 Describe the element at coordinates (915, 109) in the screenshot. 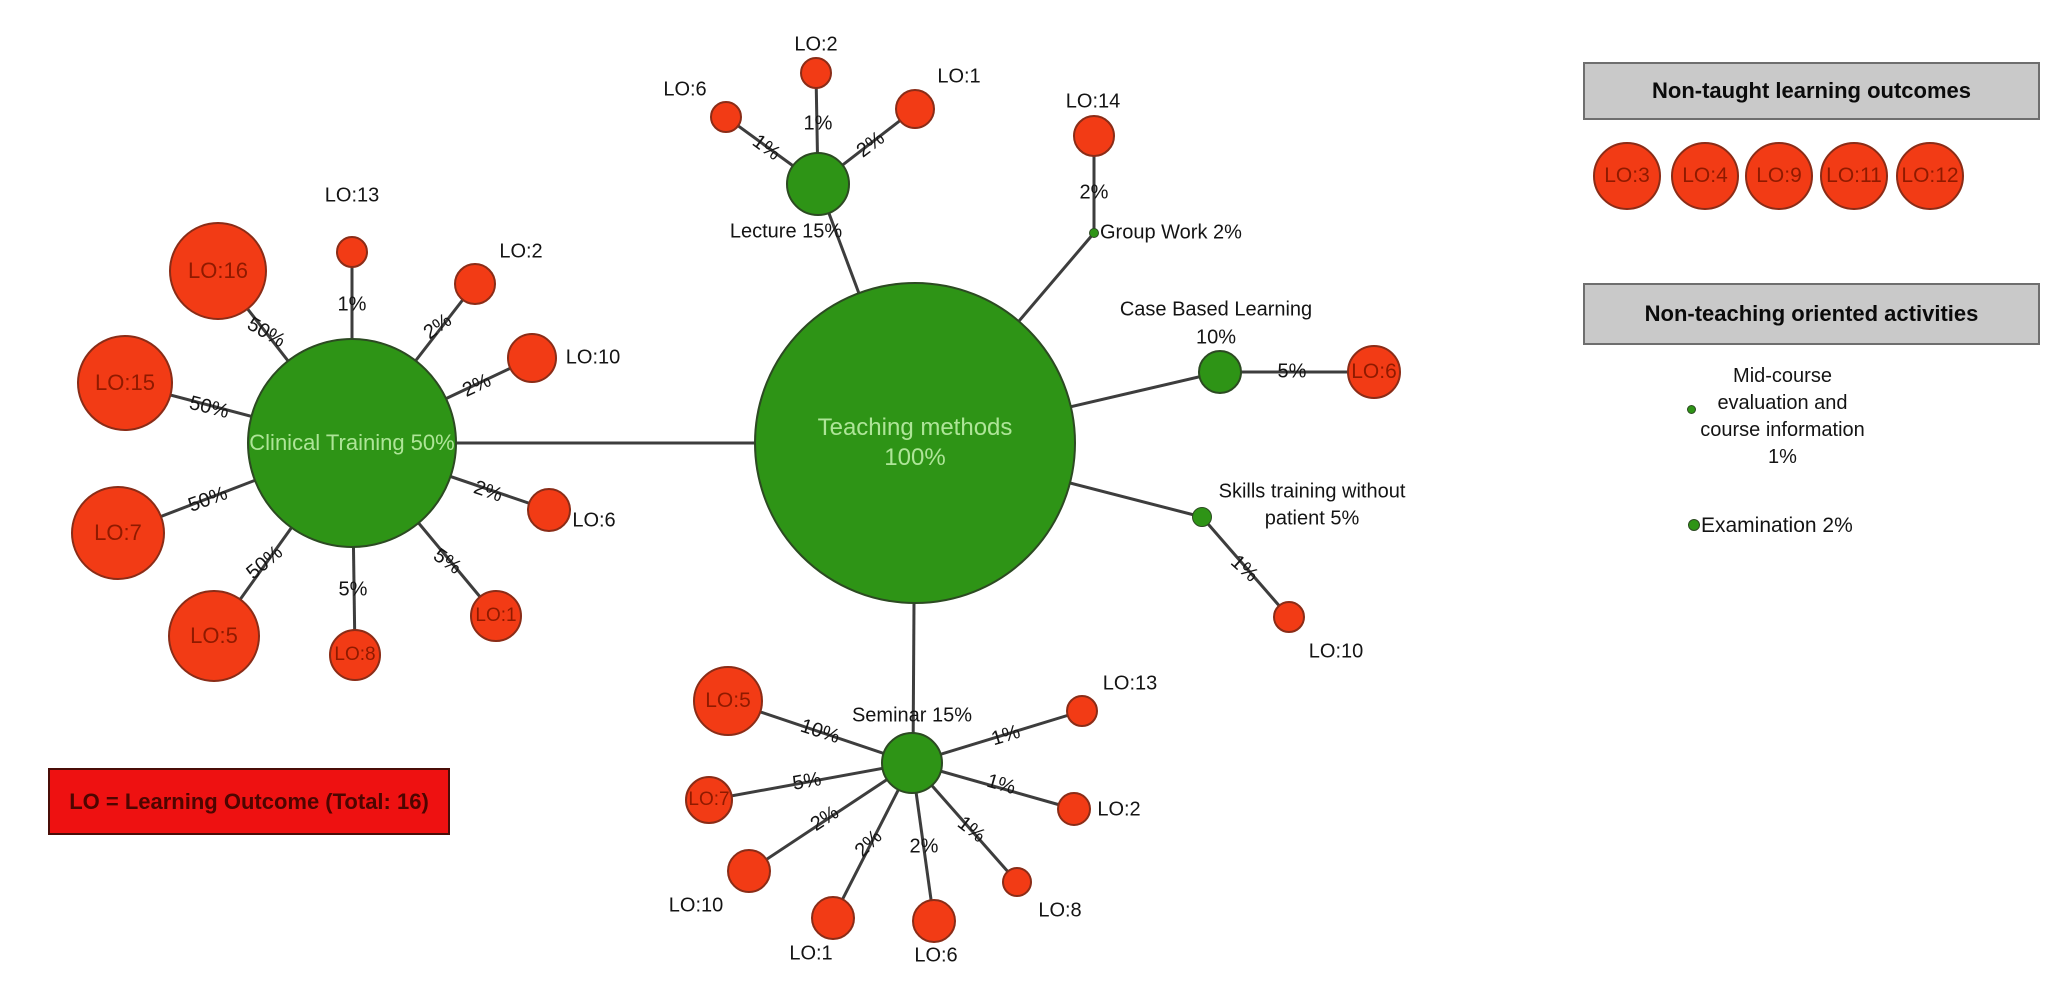

I see `node-lecture-lo1` at that location.